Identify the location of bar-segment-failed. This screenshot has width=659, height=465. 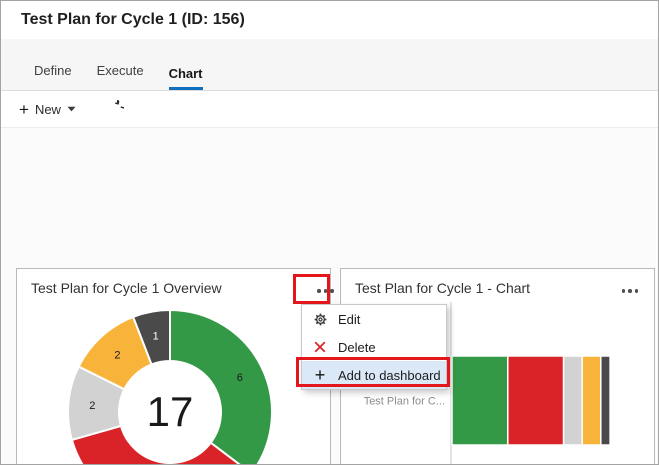
(536, 400).